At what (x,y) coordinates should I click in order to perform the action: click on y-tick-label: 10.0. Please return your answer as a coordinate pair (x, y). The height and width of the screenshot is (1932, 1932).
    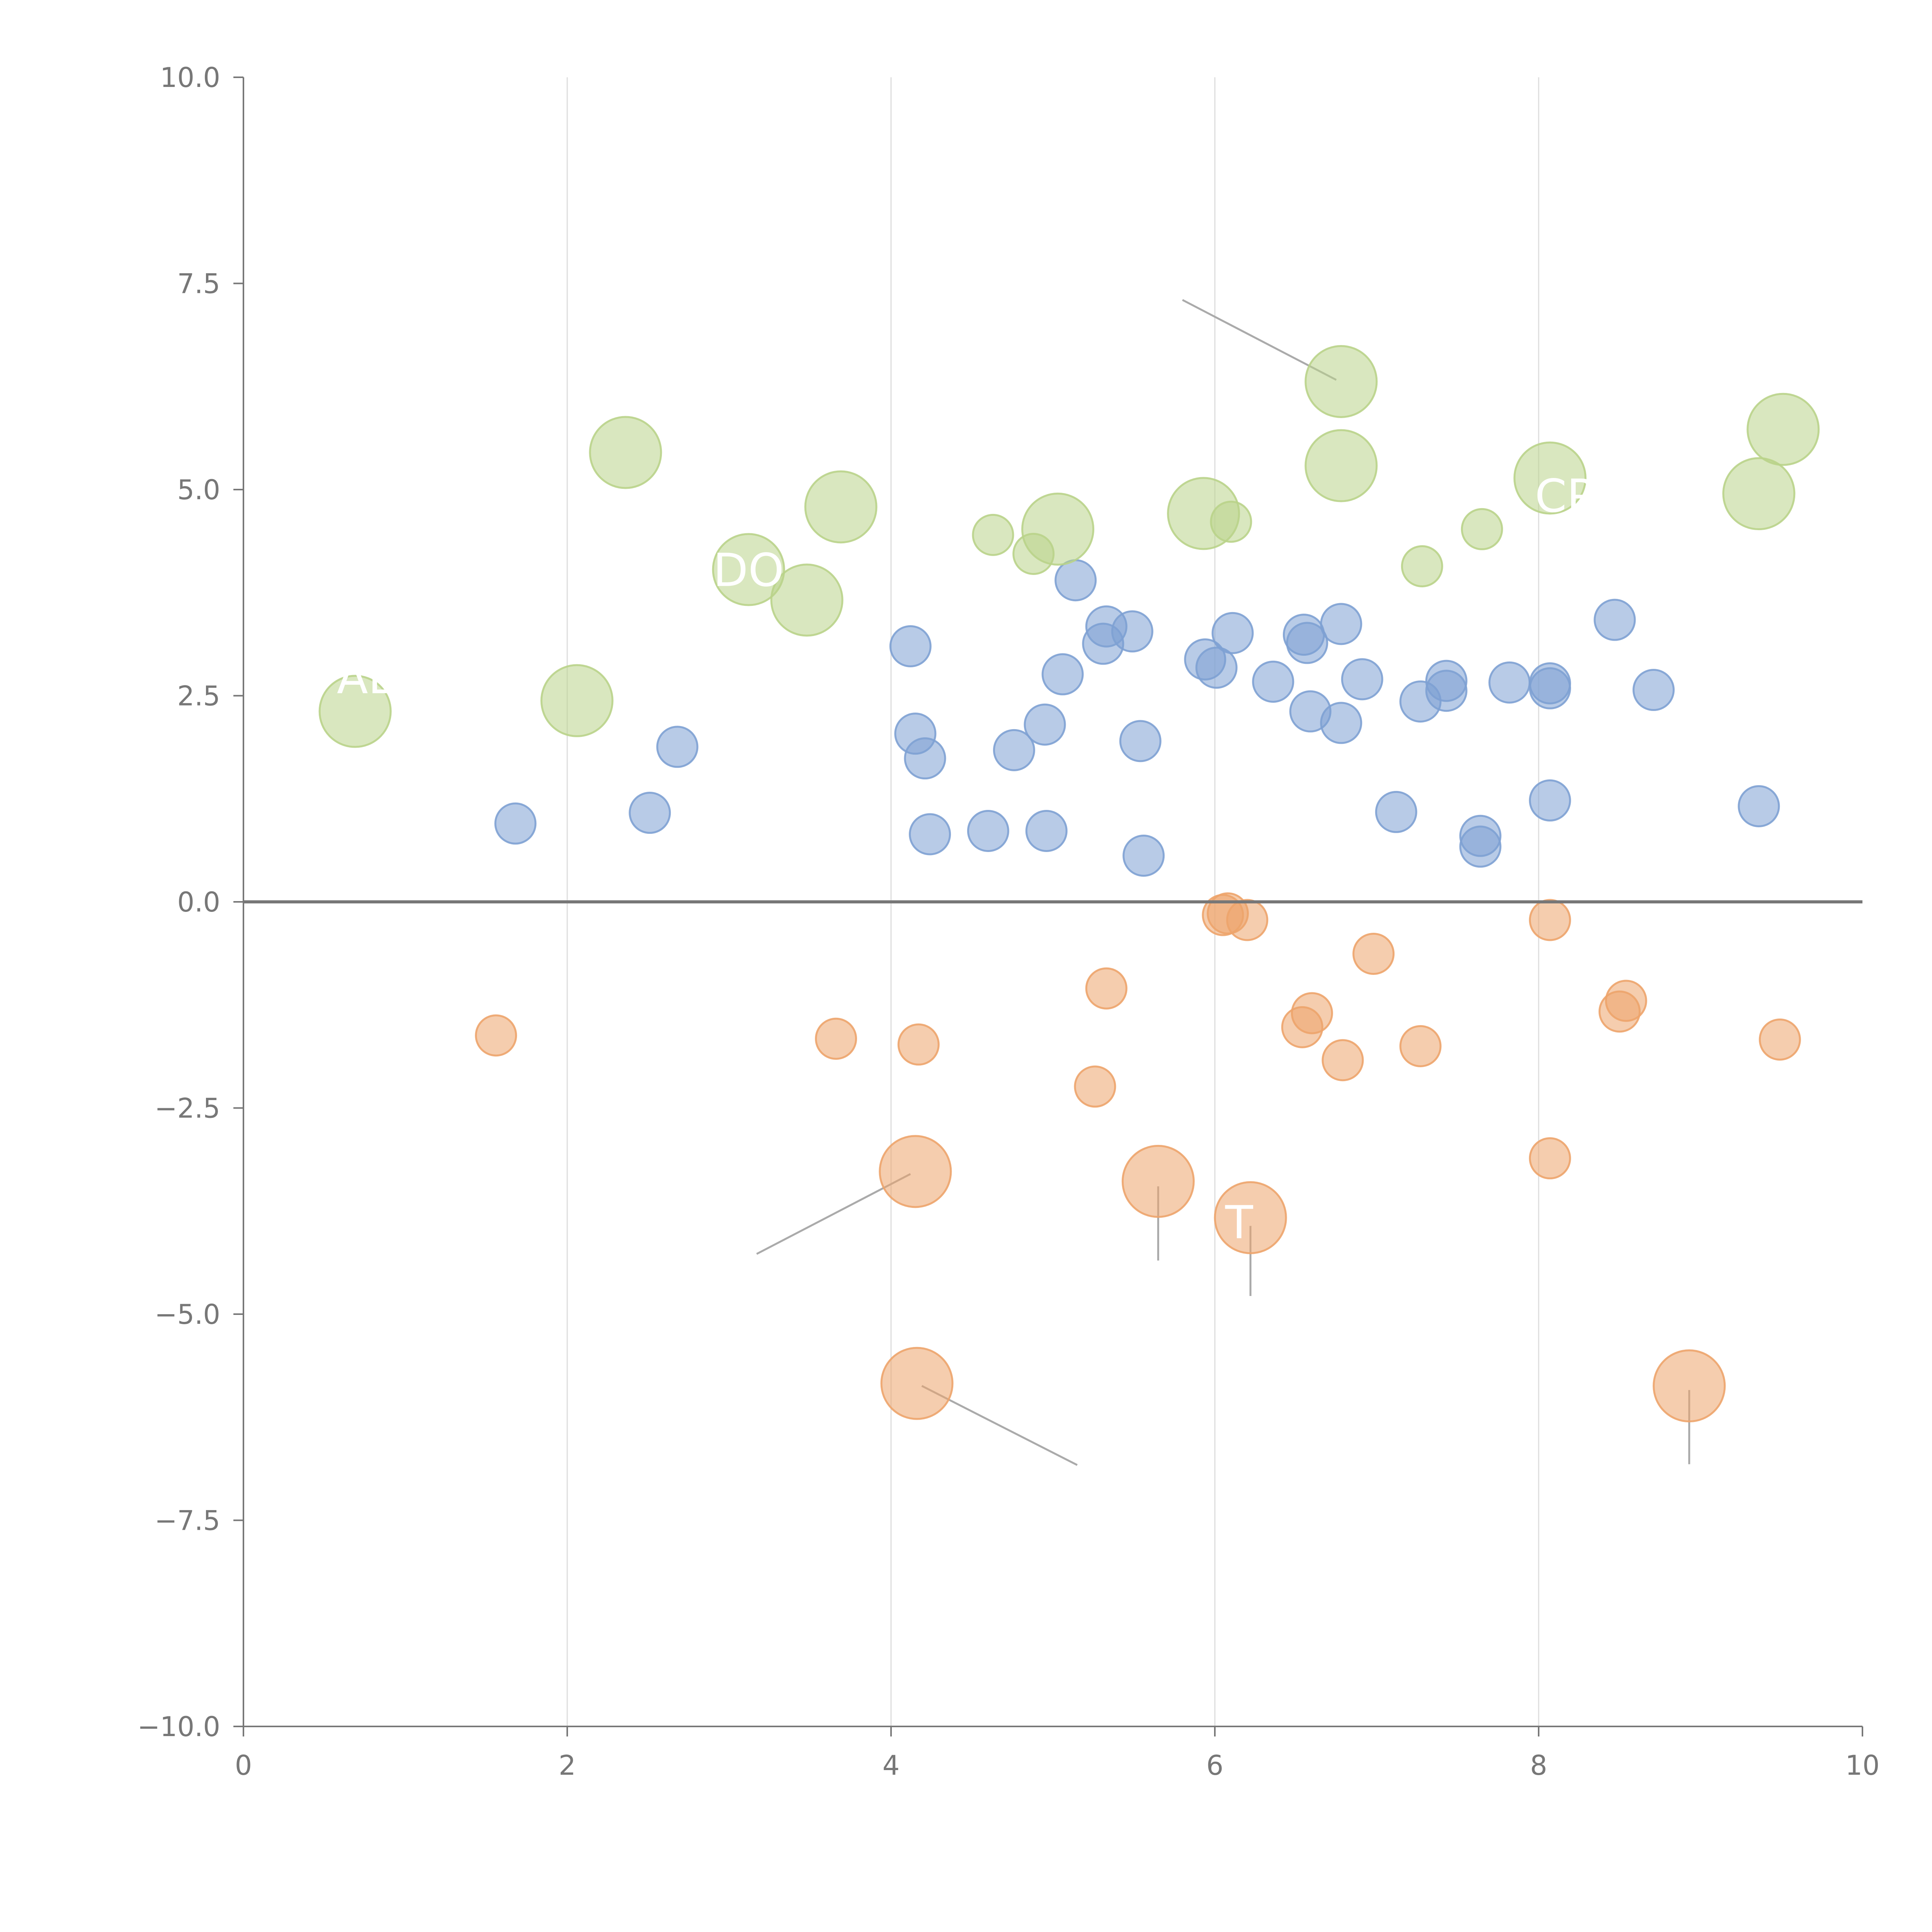
    Looking at the image, I should click on (190, 78).